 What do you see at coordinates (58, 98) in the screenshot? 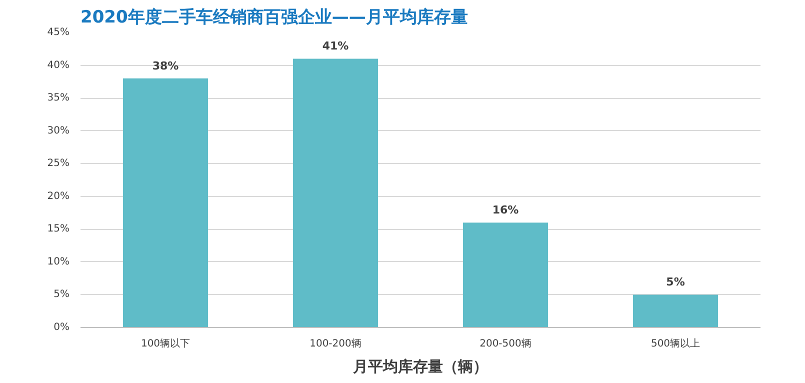
I see `y-tick-label: 35%` at bounding box center [58, 98].